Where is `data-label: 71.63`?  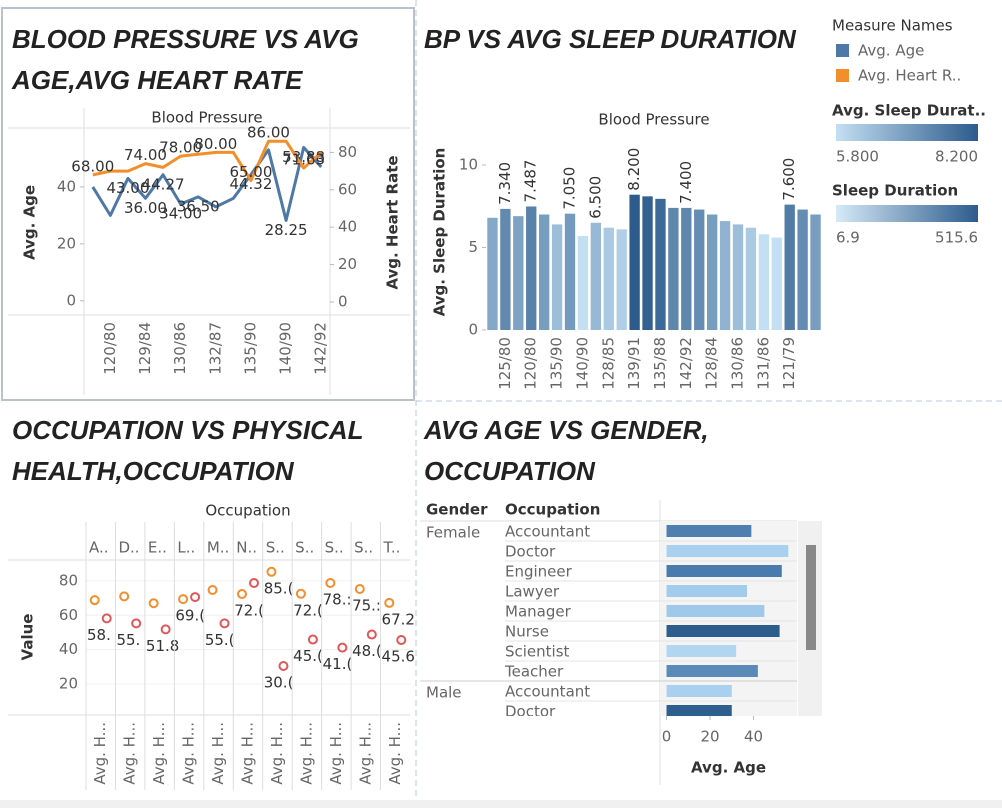
data-label: 71.63 is located at coordinates (303, 160).